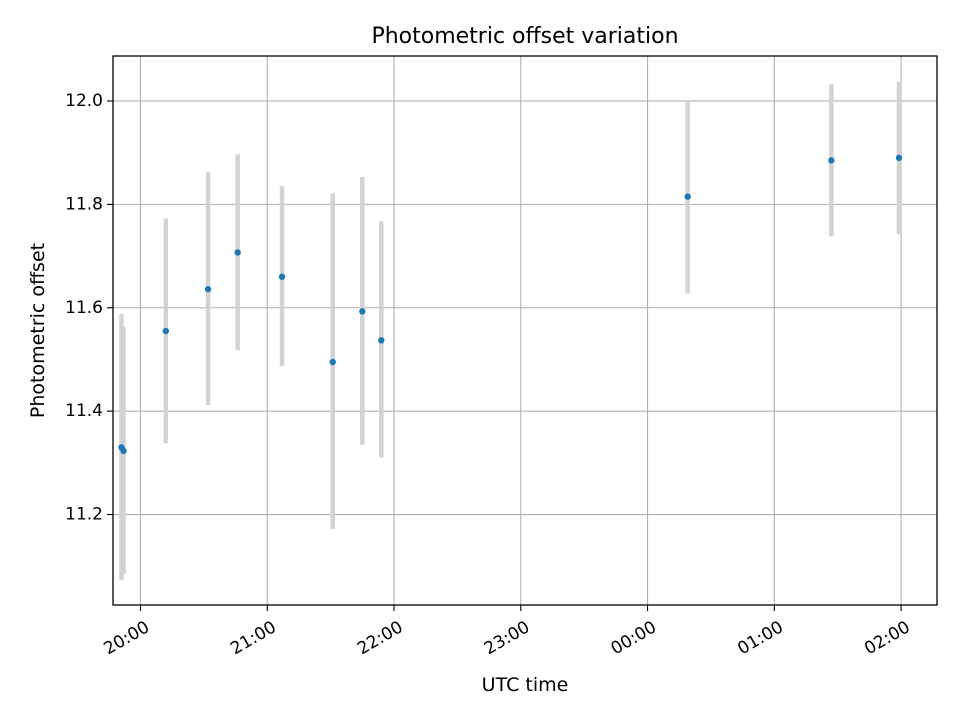 Image resolution: width=960 pixels, height=720 pixels. What do you see at coordinates (84, 515) in the screenshot?
I see `y-tick-label: 11.2` at bounding box center [84, 515].